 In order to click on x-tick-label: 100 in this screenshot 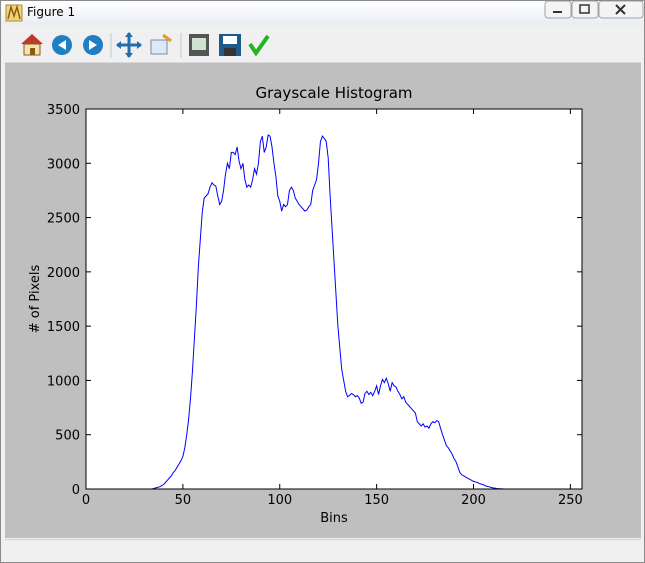, I will do `click(279, 500)`.